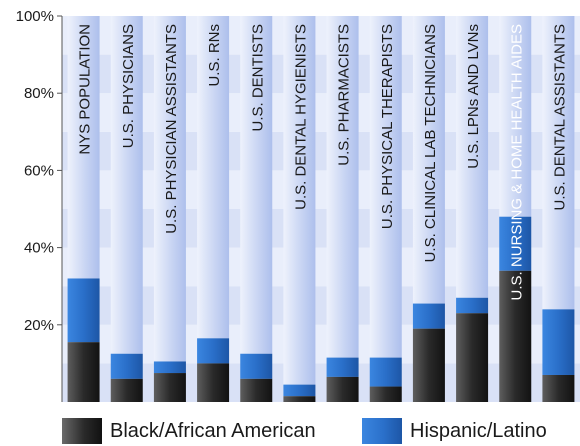 The width and height of the screenshot is (580, 446). Describe the element at coordinates (39, 205) in the screenshot. I see `y-axis: 20% 40% 60% 80% 100%` at that location.